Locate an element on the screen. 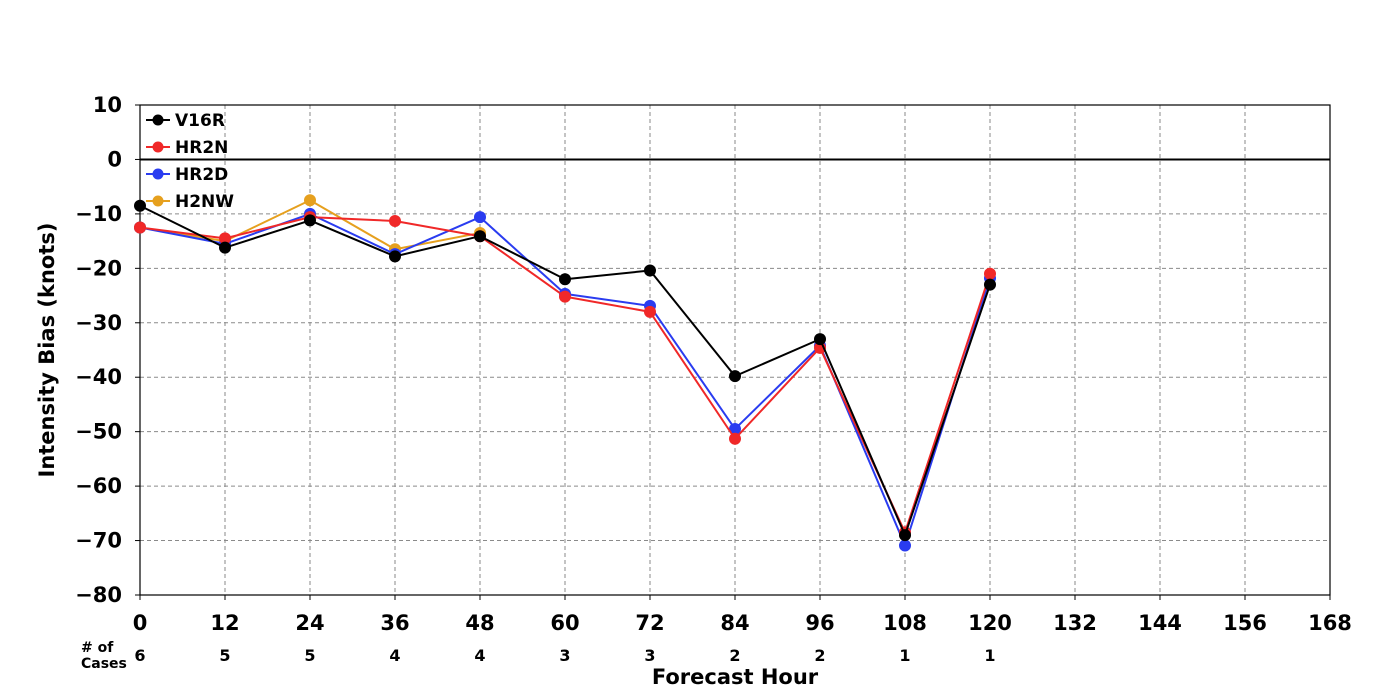  legend-marker-hr2n is located at coordinates (158, 147).